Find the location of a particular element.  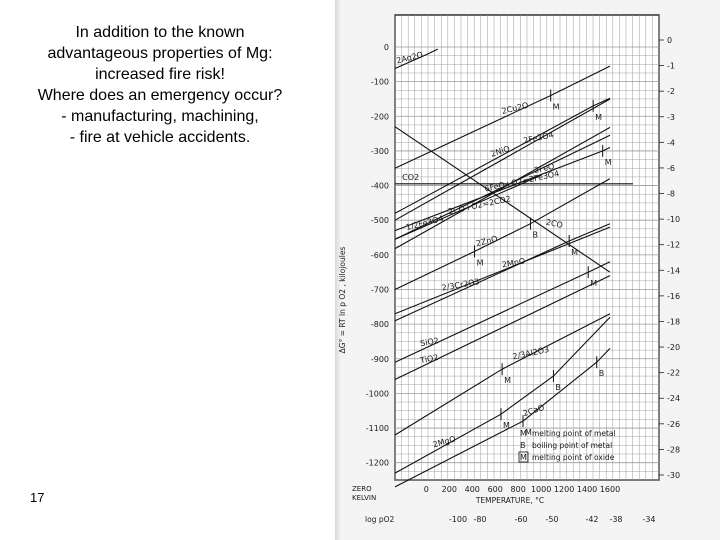

right-scale-label: 0 is located at coordinates (669, 40).